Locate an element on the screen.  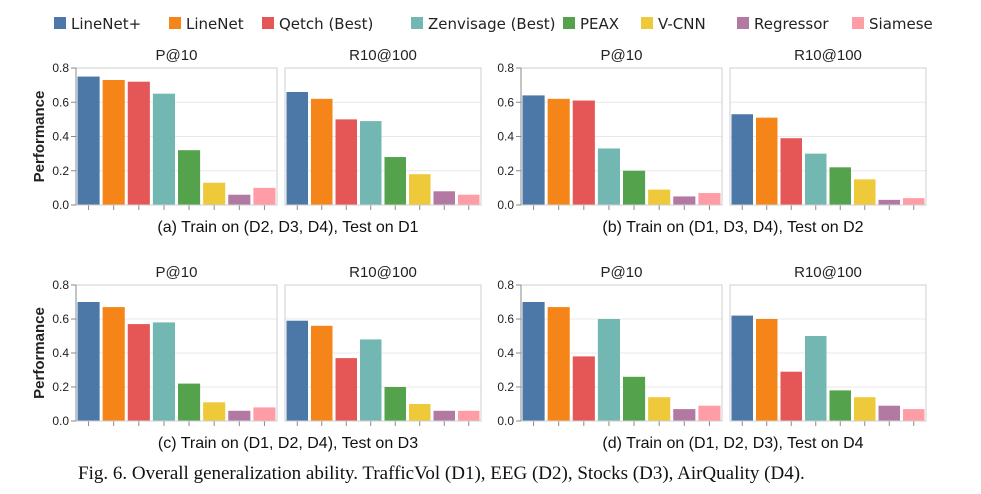
legend-label: Qetch (Best) is located at coordinates (326, 24).